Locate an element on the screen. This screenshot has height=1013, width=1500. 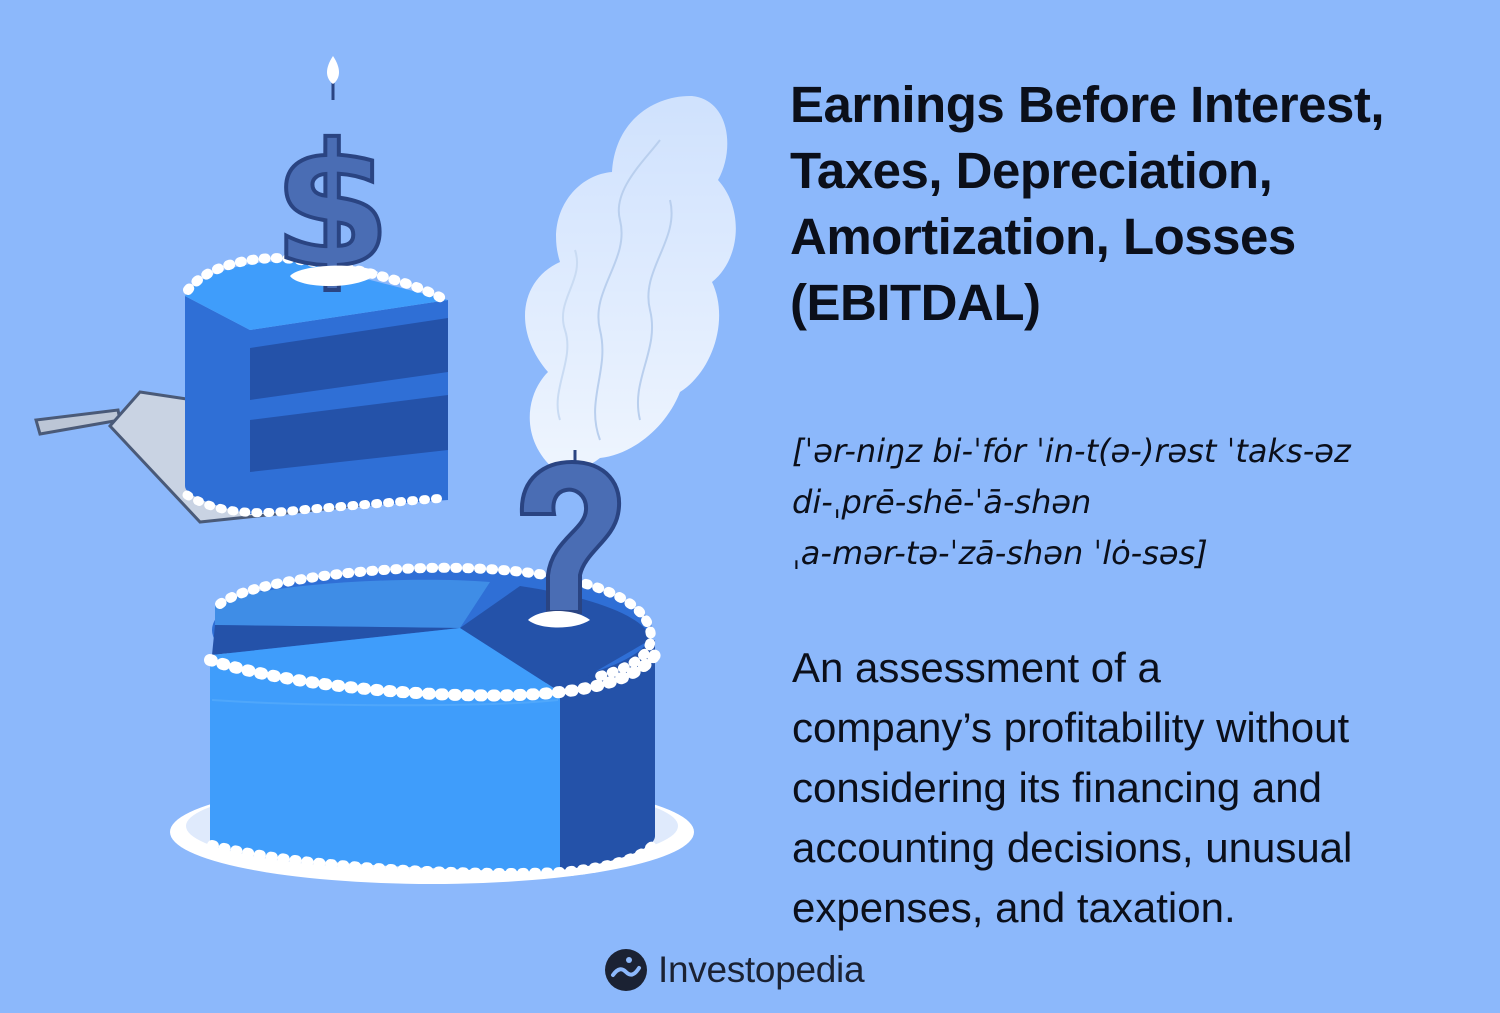
definition-line: considering its financing and is located at coordinates (1057, 787).